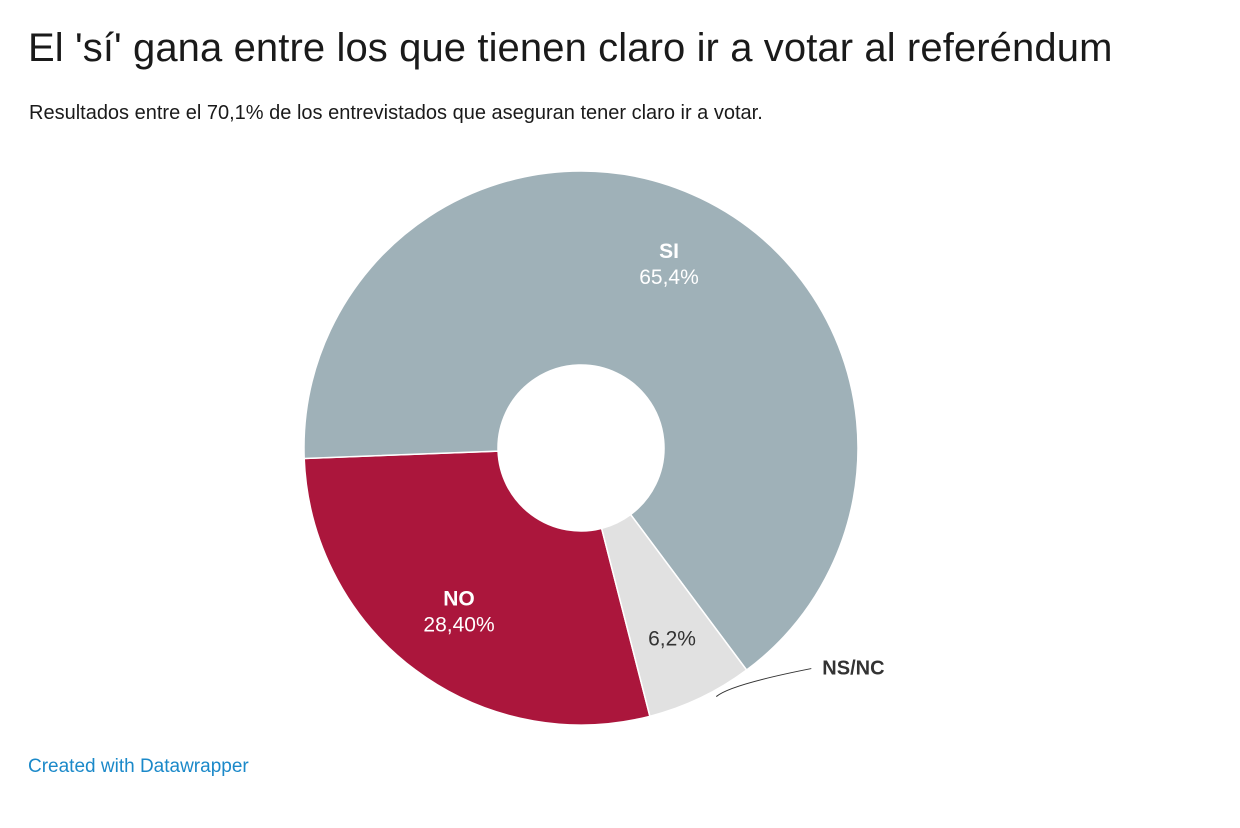 The height and width of the screenshot is (828, 1240). I want to click on leader-line-ns-nc, so click(763, 682).